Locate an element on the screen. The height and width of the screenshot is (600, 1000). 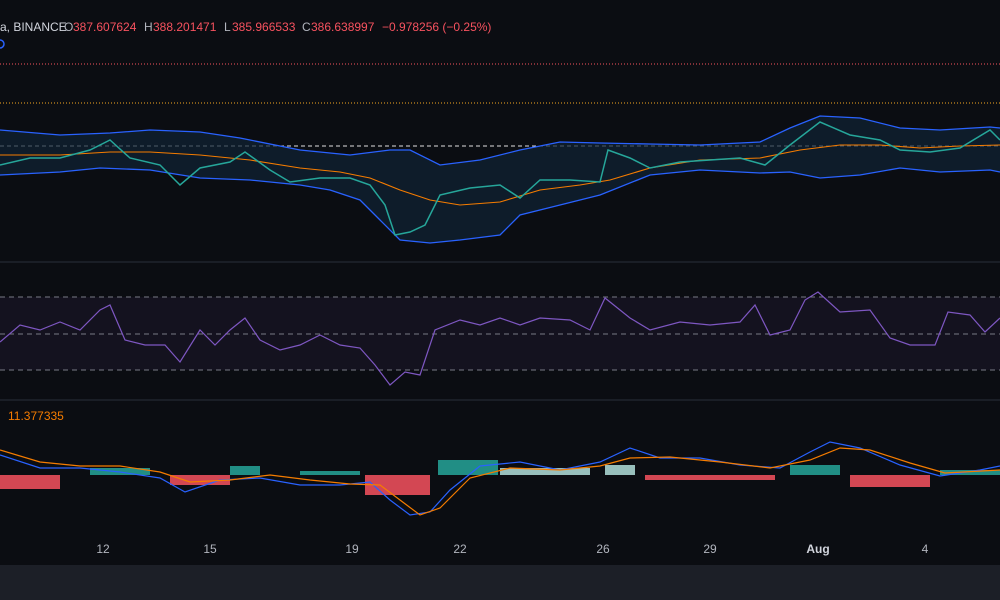
ohlc-value: 385.966533 is located at coordinates (264, 27).